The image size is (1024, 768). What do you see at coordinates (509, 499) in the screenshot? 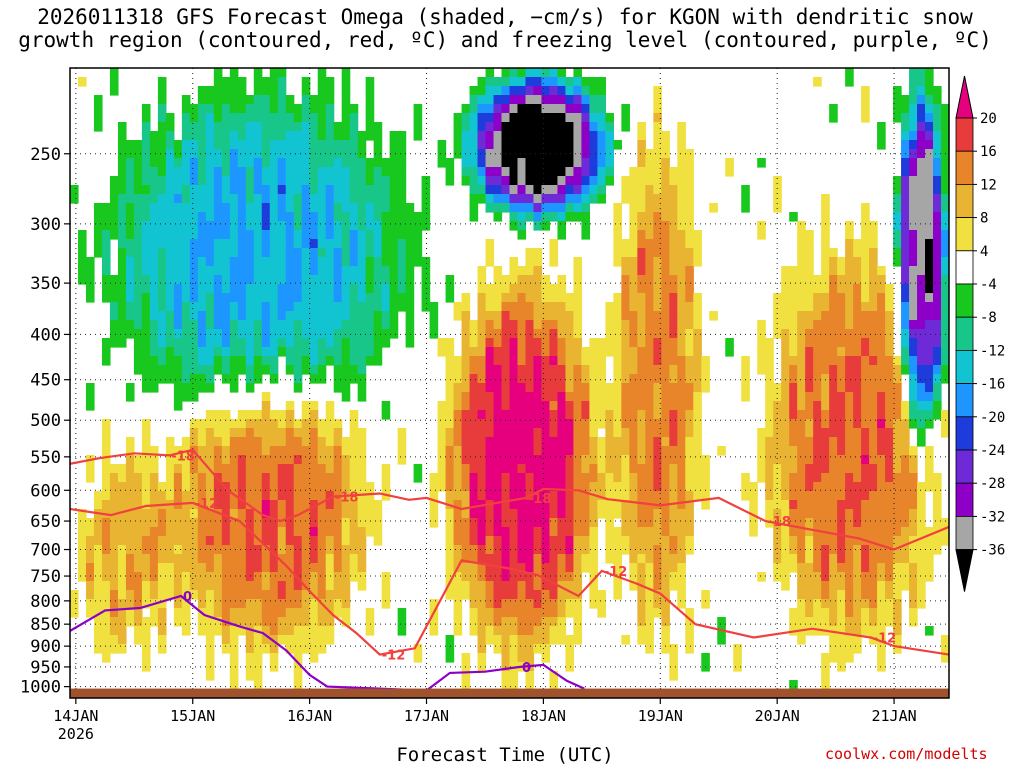
I see `contour-line` at bounding box center [509, 499].